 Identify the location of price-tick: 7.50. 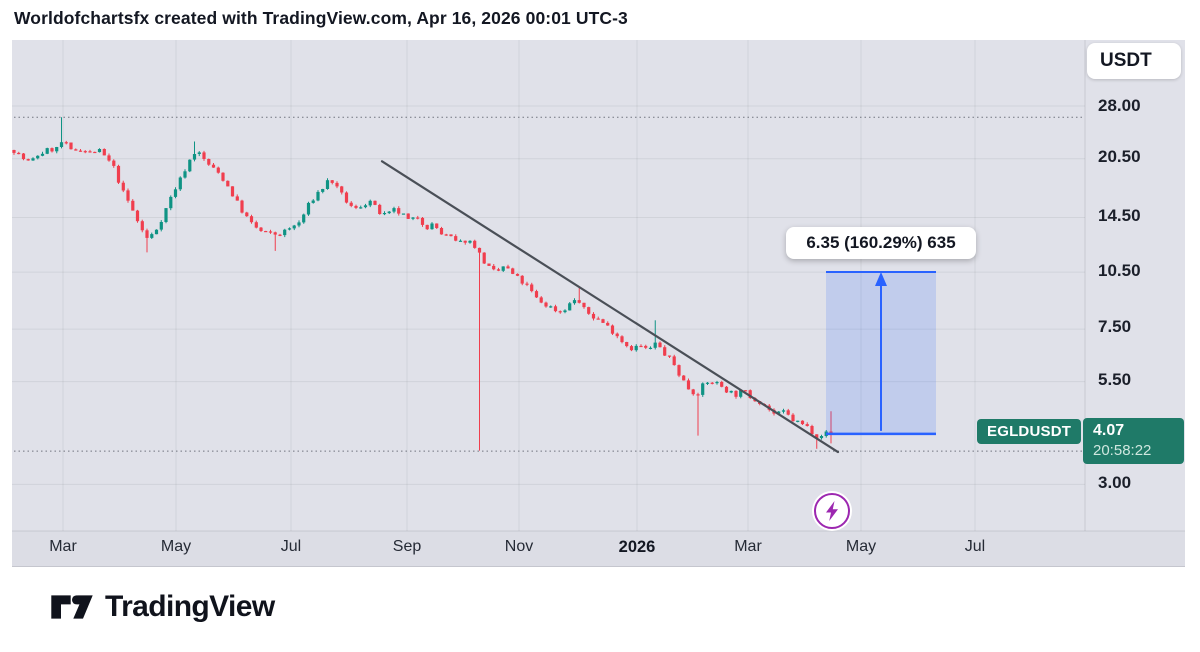
(1115, 326).